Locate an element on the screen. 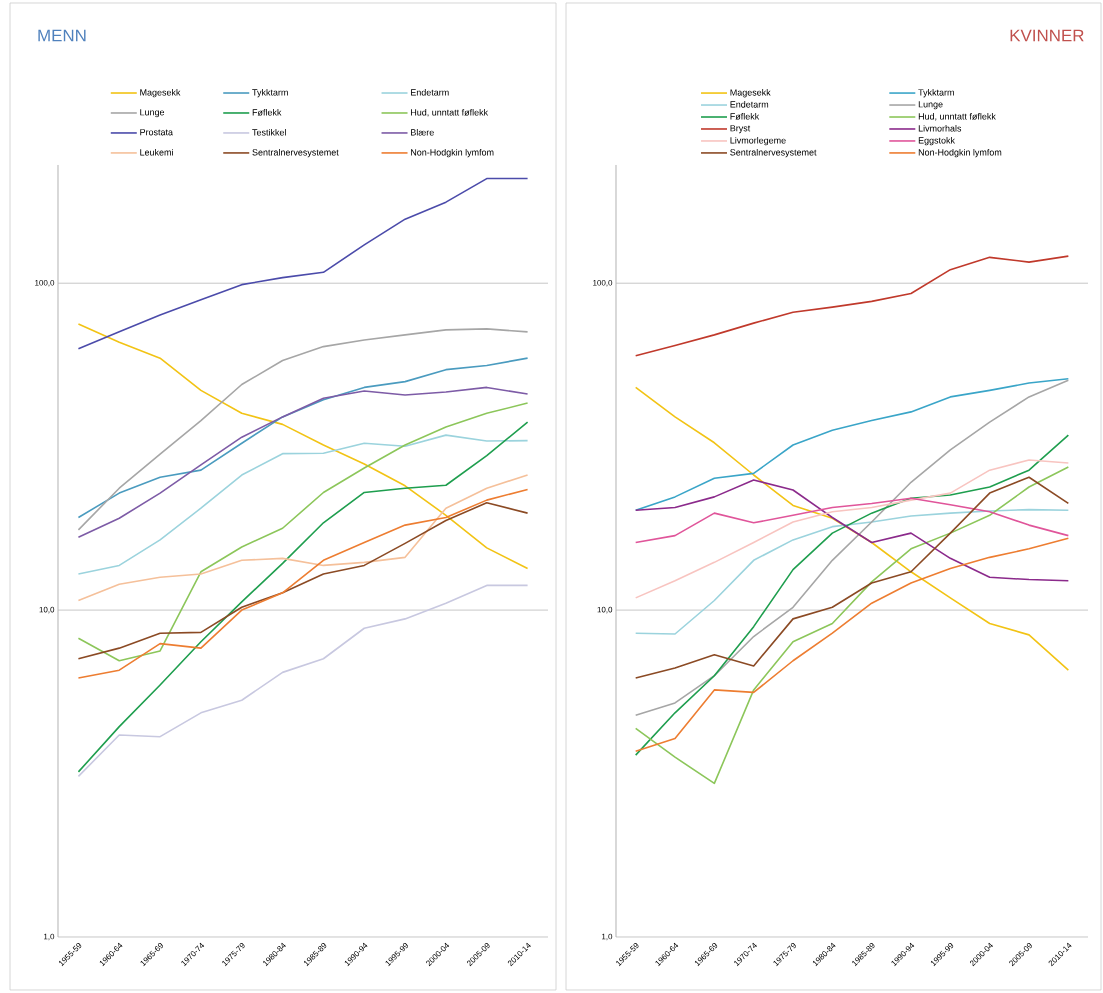 This screenshot has height=993, width=1103. legend-label: Livmorhals is located at coordinates (940, 128).